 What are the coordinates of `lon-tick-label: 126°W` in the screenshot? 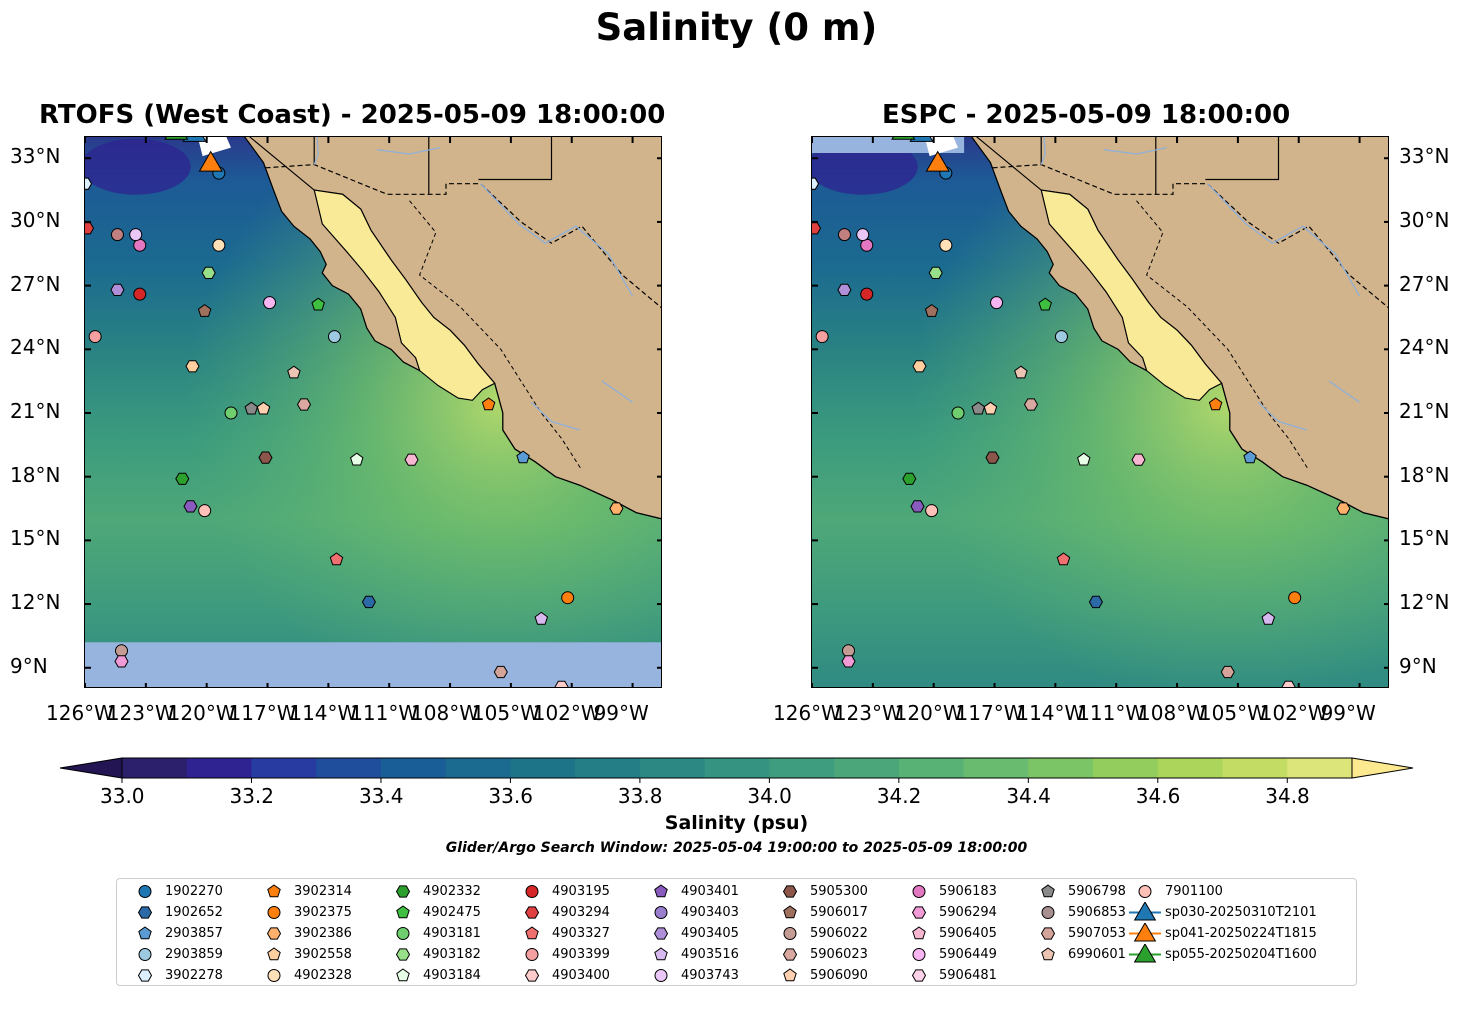 It's located at (807, 713).